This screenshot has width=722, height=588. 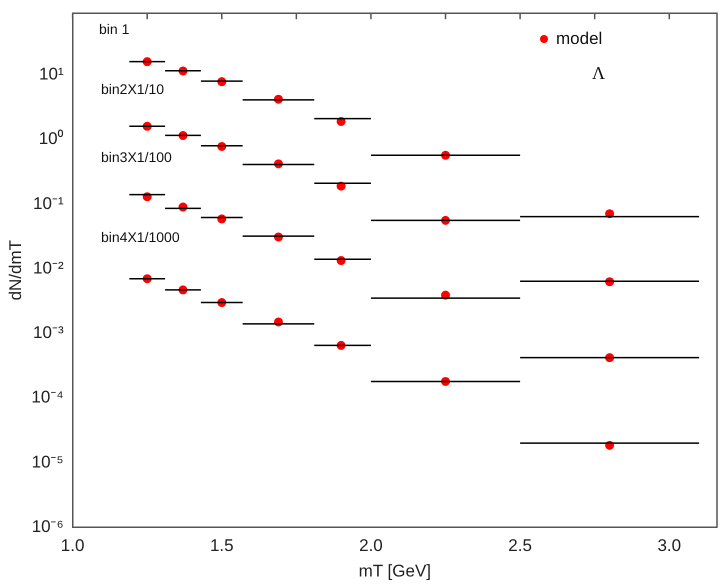 What do you see at coordinates (48, 526) in the screenshot?
I see `y-tick-label: 10⁻⁶` at bounding box center [48, 526].